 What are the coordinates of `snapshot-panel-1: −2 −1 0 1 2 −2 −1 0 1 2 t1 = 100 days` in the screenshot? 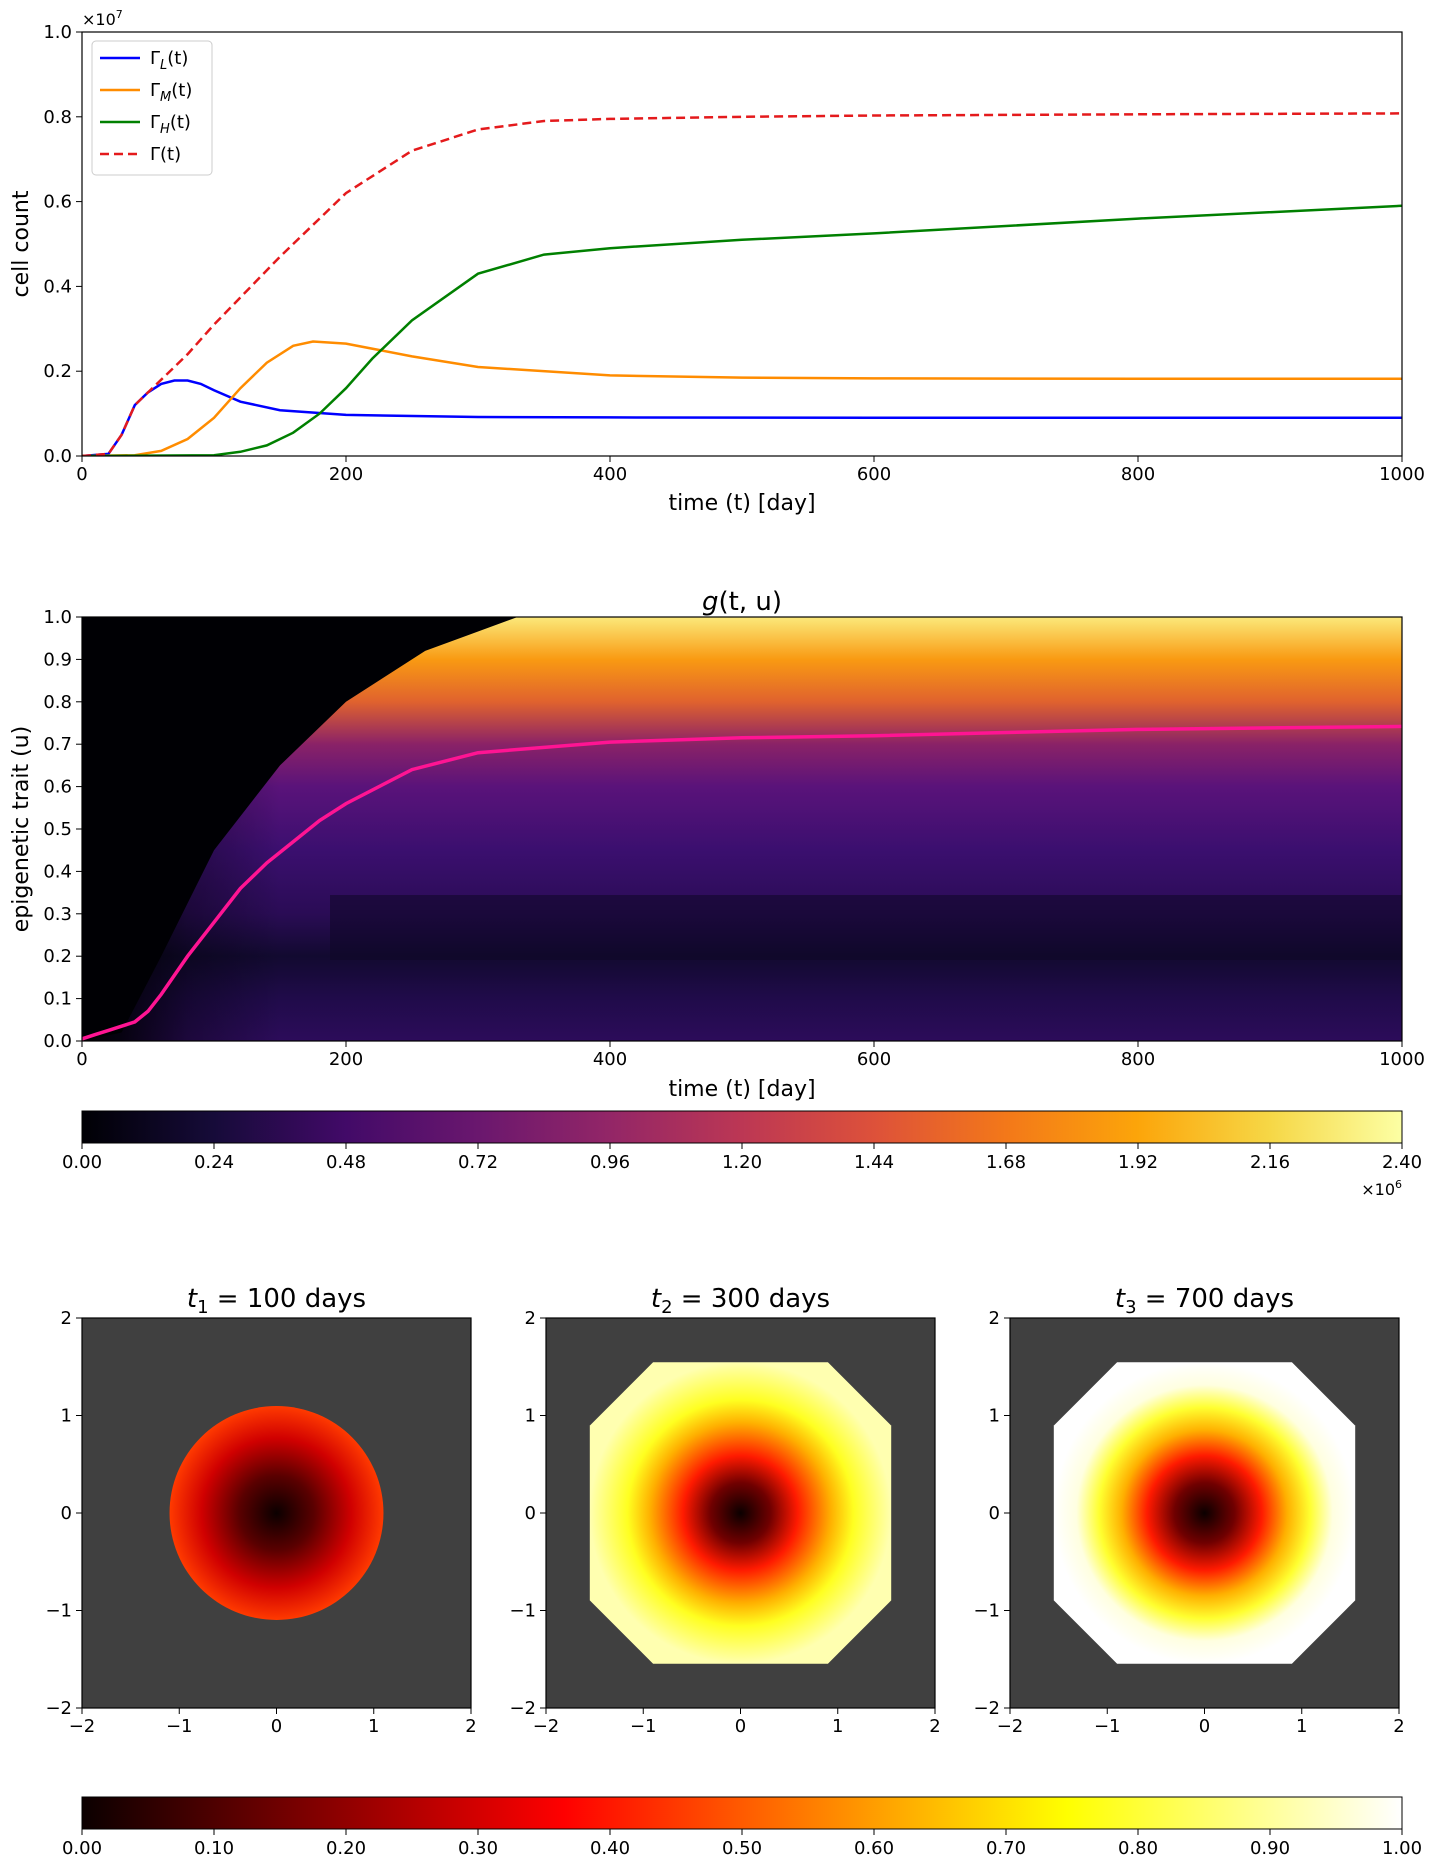 It's located at (260, 1510).